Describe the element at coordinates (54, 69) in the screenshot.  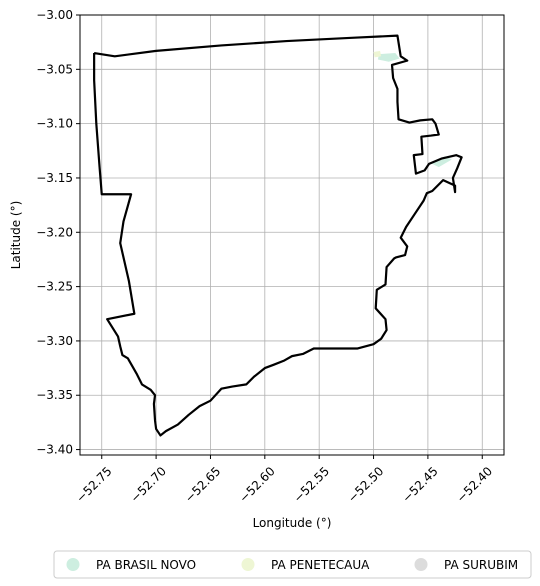
I see `y-tick-label: −3.05` at that location.